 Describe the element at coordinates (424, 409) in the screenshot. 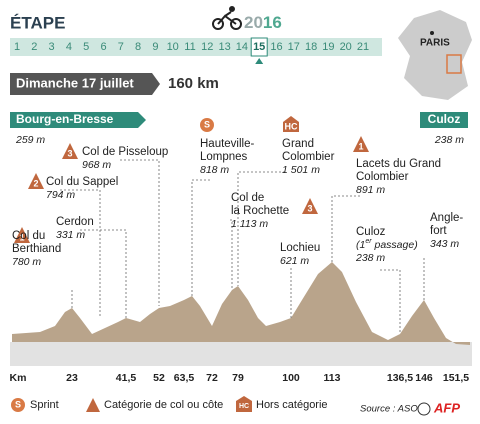

I see `copyright` at that location.